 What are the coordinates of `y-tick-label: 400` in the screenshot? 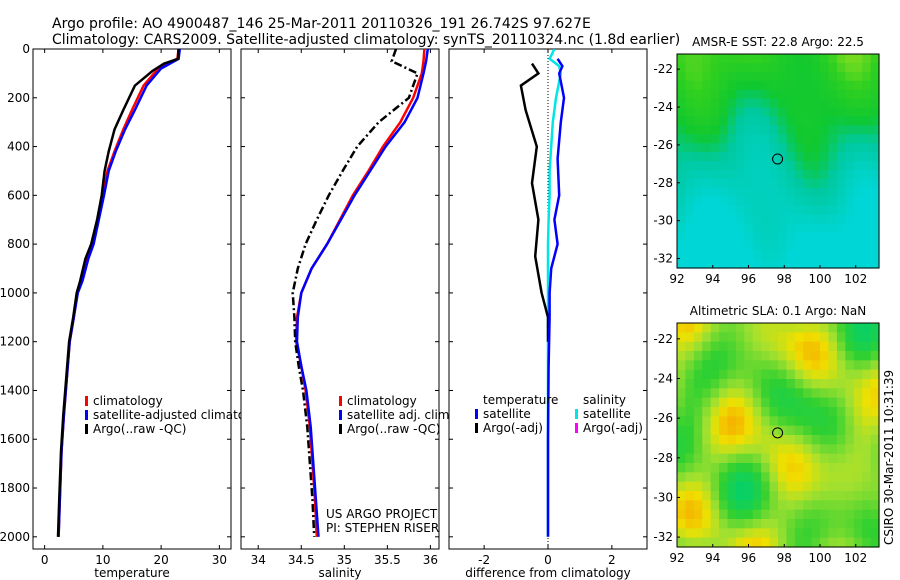 It's located at (18, 147).